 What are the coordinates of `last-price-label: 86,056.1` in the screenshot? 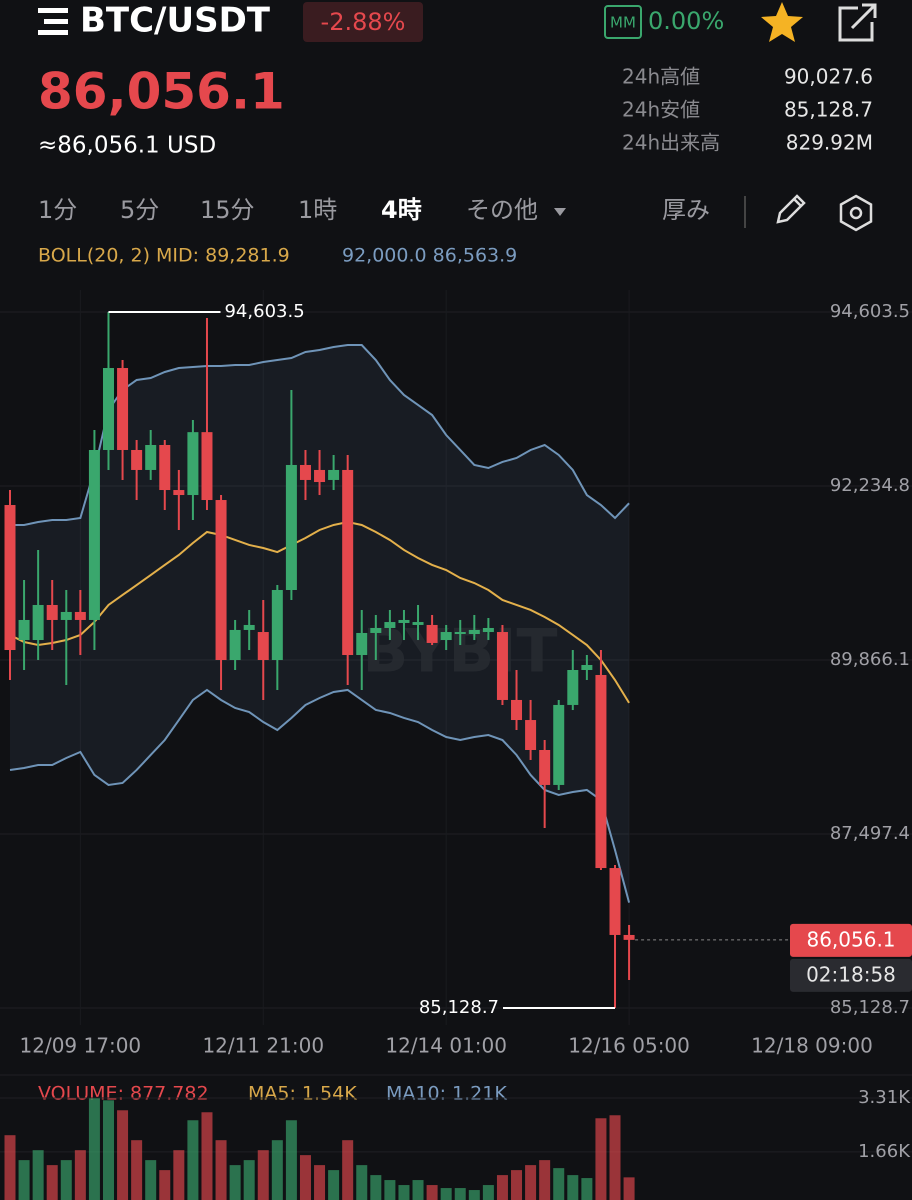 It's located at (850, 939).